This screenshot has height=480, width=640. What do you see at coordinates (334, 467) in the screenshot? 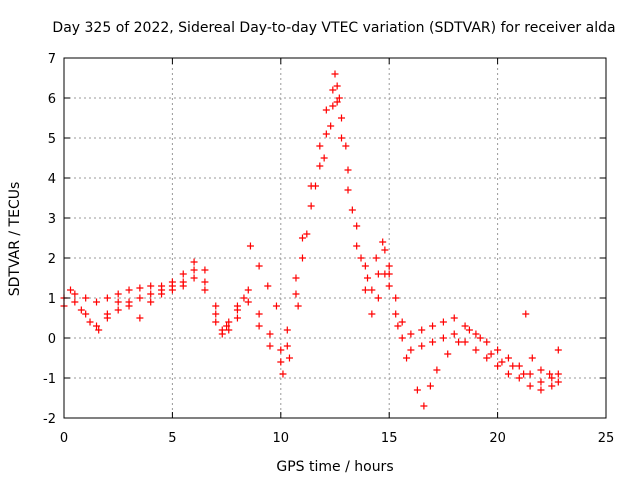
I see `x-axis-label: GPS time / hours` at bounding box center [334, 467].